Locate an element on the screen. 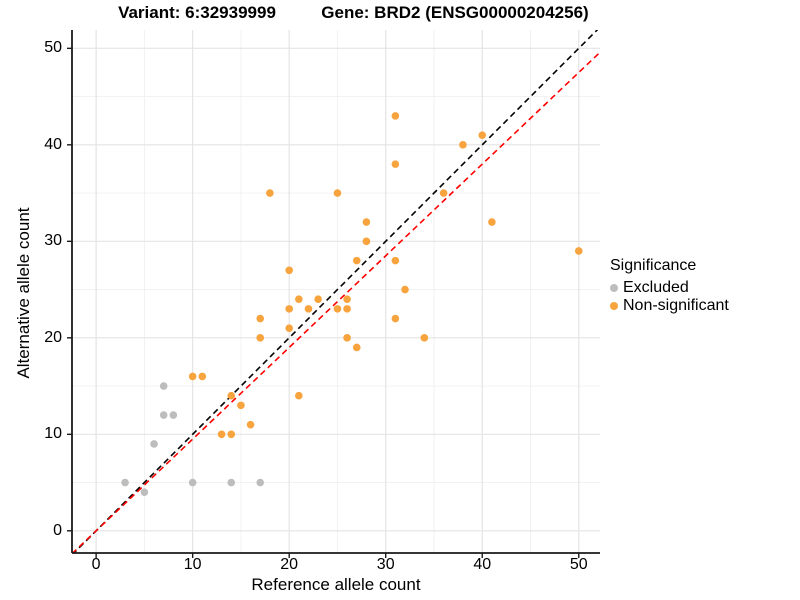  y-tick-label: 0 is located at coordinates (57, 530).